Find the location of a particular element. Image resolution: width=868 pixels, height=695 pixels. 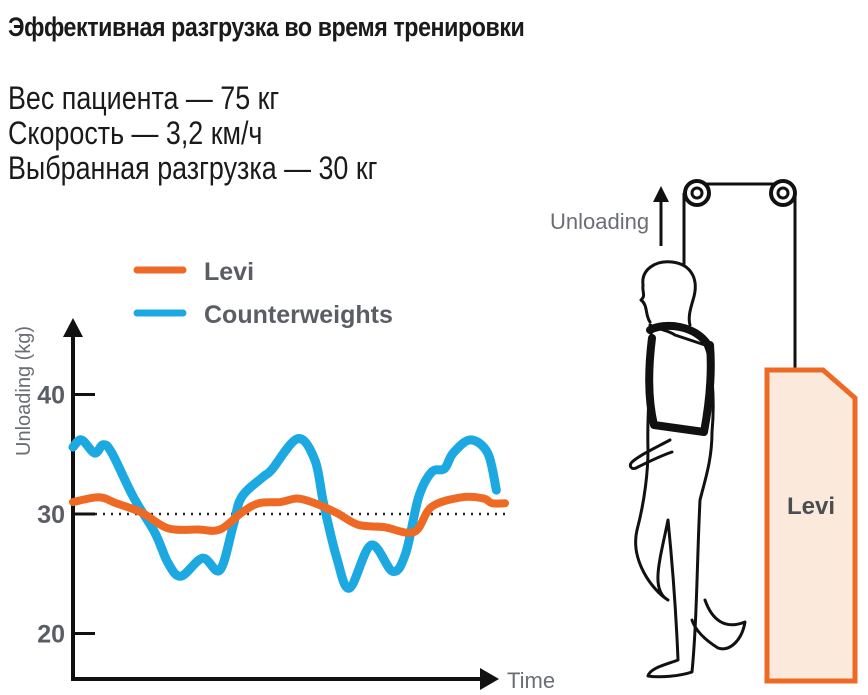

y-tick-label: 30 is located at coordinates (51, 515).